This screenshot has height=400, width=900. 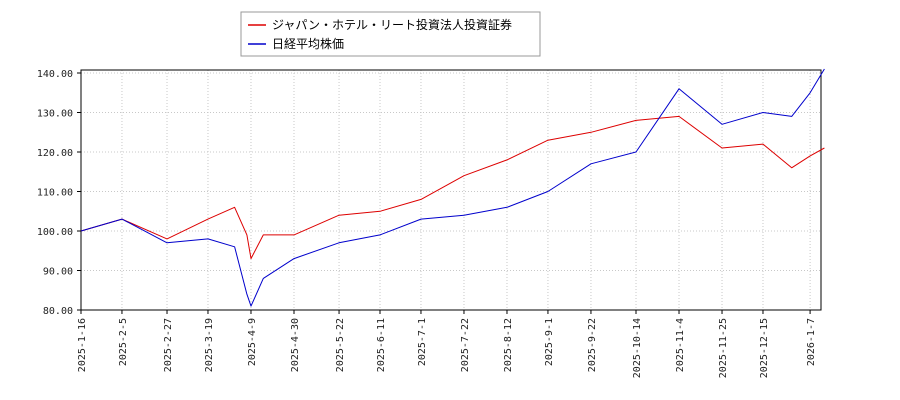 What do you see at coordinates (55, 114) in the screenshot?
I see `y-tick-label: 130.00` at bounding box center [55, 114].